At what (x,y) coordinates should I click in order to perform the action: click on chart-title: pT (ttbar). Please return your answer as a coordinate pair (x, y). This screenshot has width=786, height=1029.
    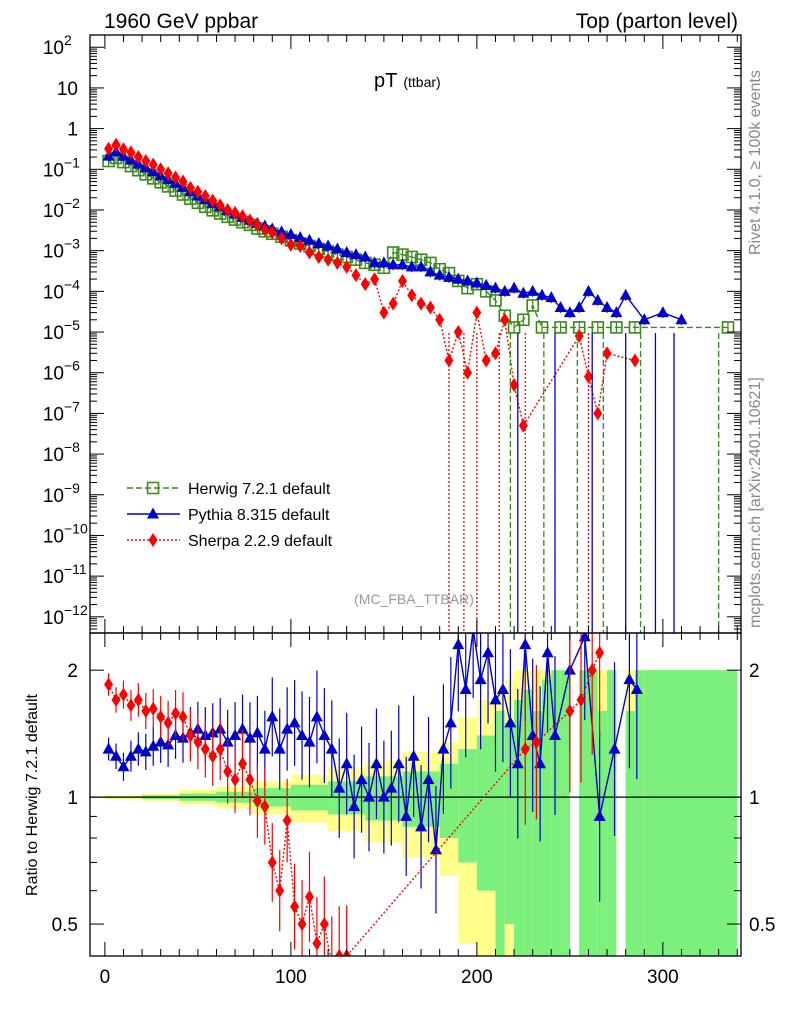
    Looking at the image, I should click on (407, 81).